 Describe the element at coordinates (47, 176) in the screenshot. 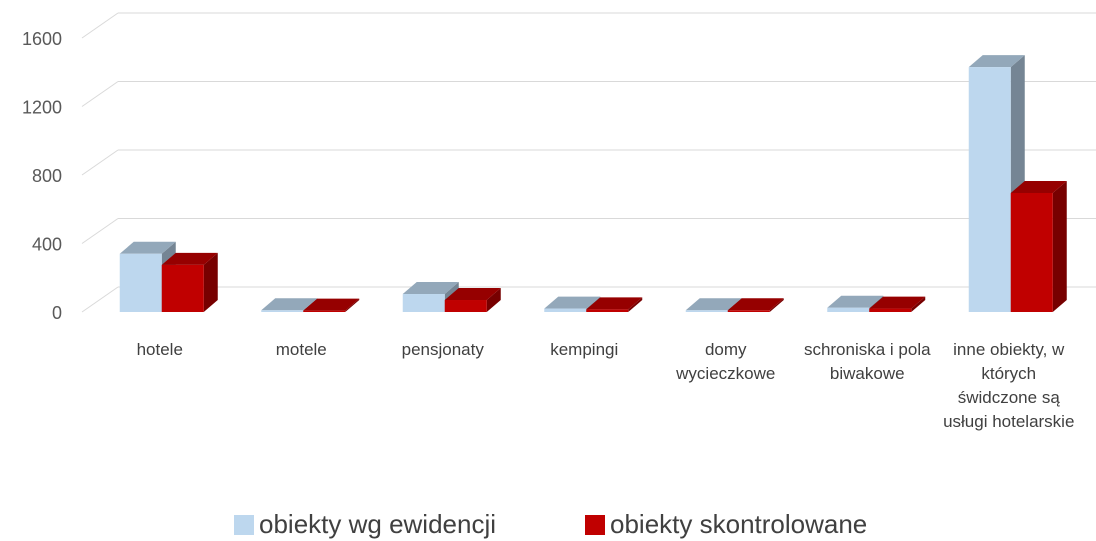

I see `y-tick-label: 800` at that location.